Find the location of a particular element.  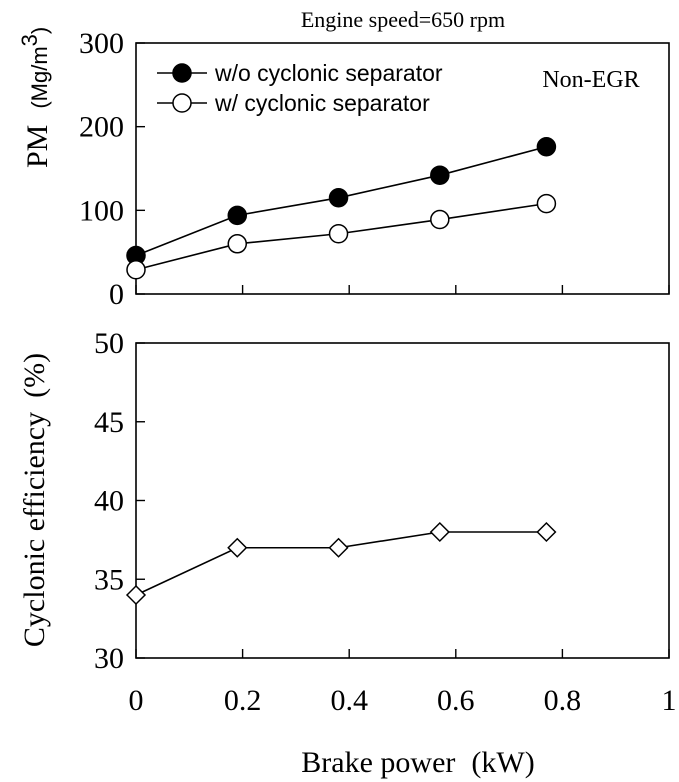

efficiency-axis-title: Cyclonic efficiency(%) is located at coordinates (34, 500).